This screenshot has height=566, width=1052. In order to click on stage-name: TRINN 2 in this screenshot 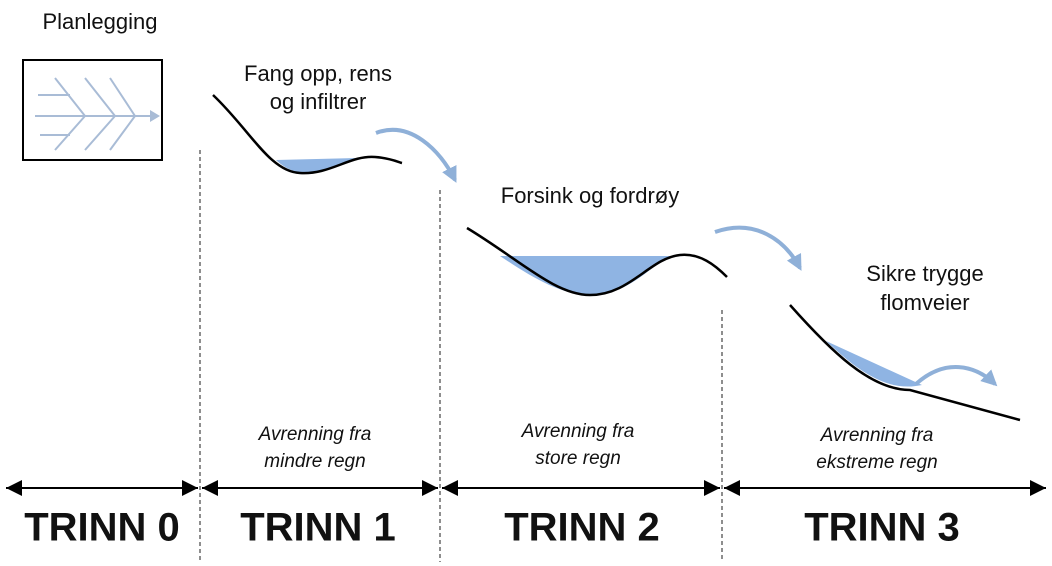, I will do `click(582, 528)`.